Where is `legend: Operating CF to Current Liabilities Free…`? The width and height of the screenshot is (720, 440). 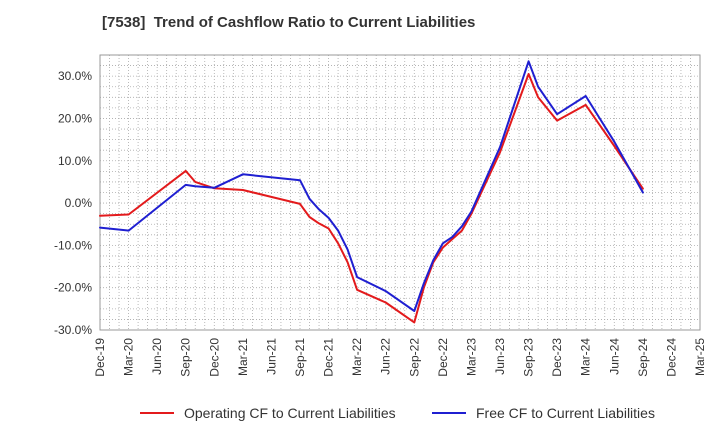 legend: Operating CF to Current Liabilities Free… is located at coordinates (360, 415).